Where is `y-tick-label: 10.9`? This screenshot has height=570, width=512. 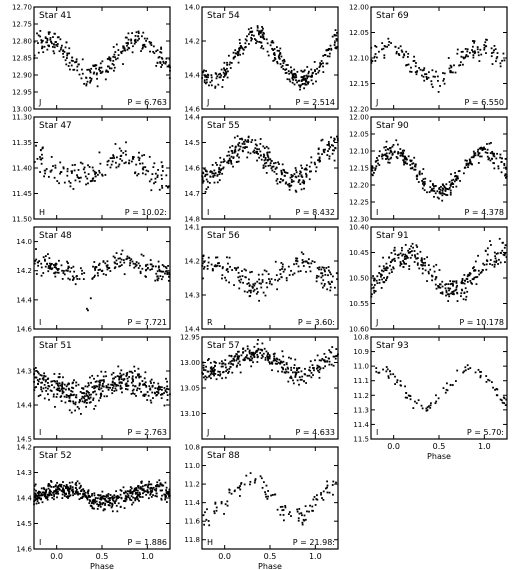 y-tick-label: 10.9 is located at coordinates (361, 352).